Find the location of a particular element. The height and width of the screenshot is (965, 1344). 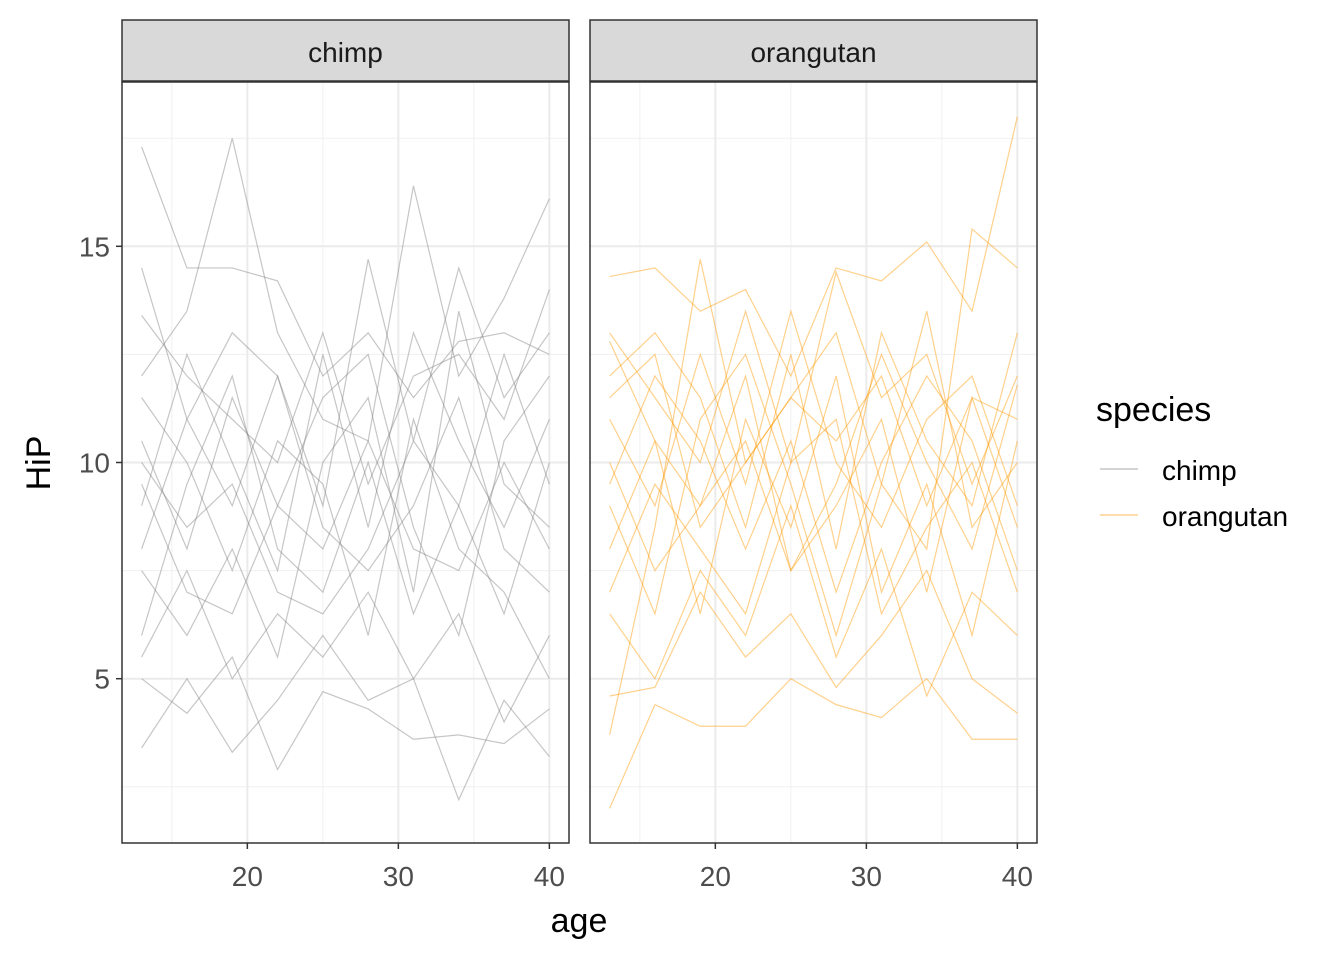

legend-label-chimp: chimp is located at coordinates (1199, 470).